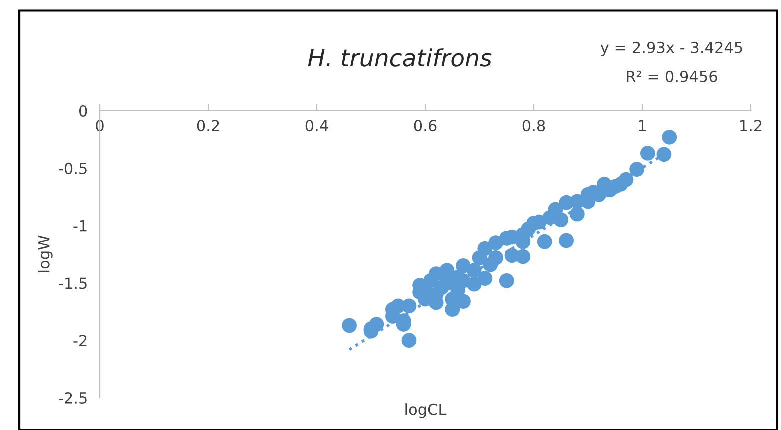 The width and height of the screenshot is (781, 430). I want to click on x-tick-label: 0.8, so click(534, 126).